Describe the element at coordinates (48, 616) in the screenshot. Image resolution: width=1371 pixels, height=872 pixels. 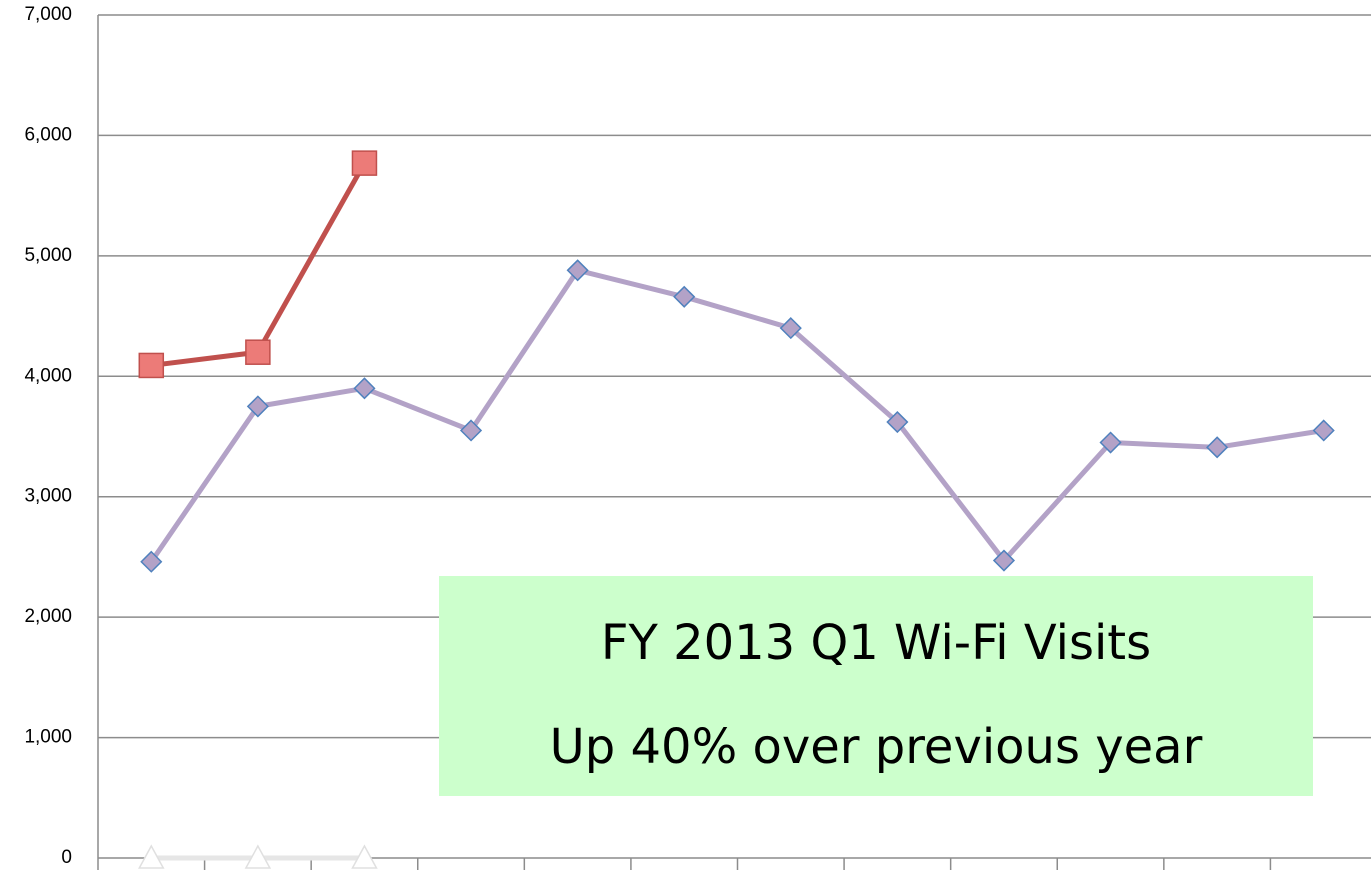
I see `y-tick-label: 2,000` at that location.